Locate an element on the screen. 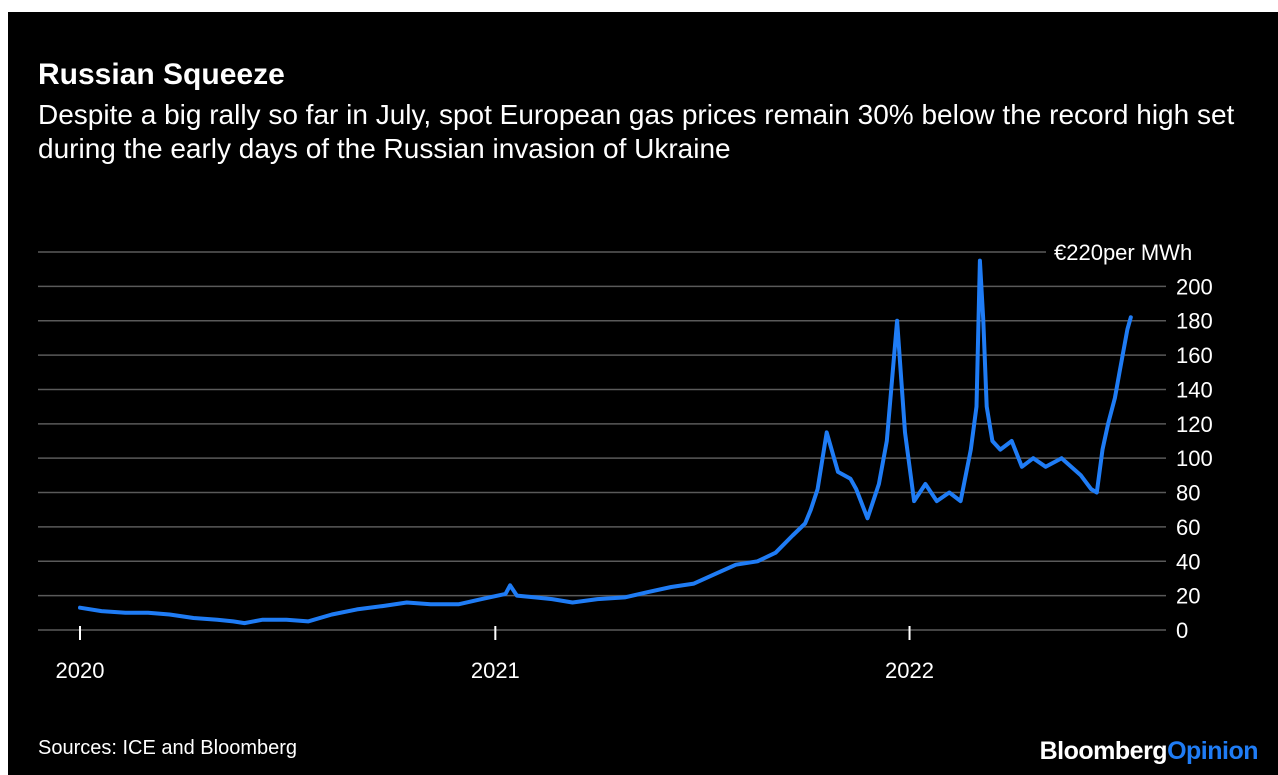  y-unit-label: €220per MWh is located at coordinates (1123, 252).